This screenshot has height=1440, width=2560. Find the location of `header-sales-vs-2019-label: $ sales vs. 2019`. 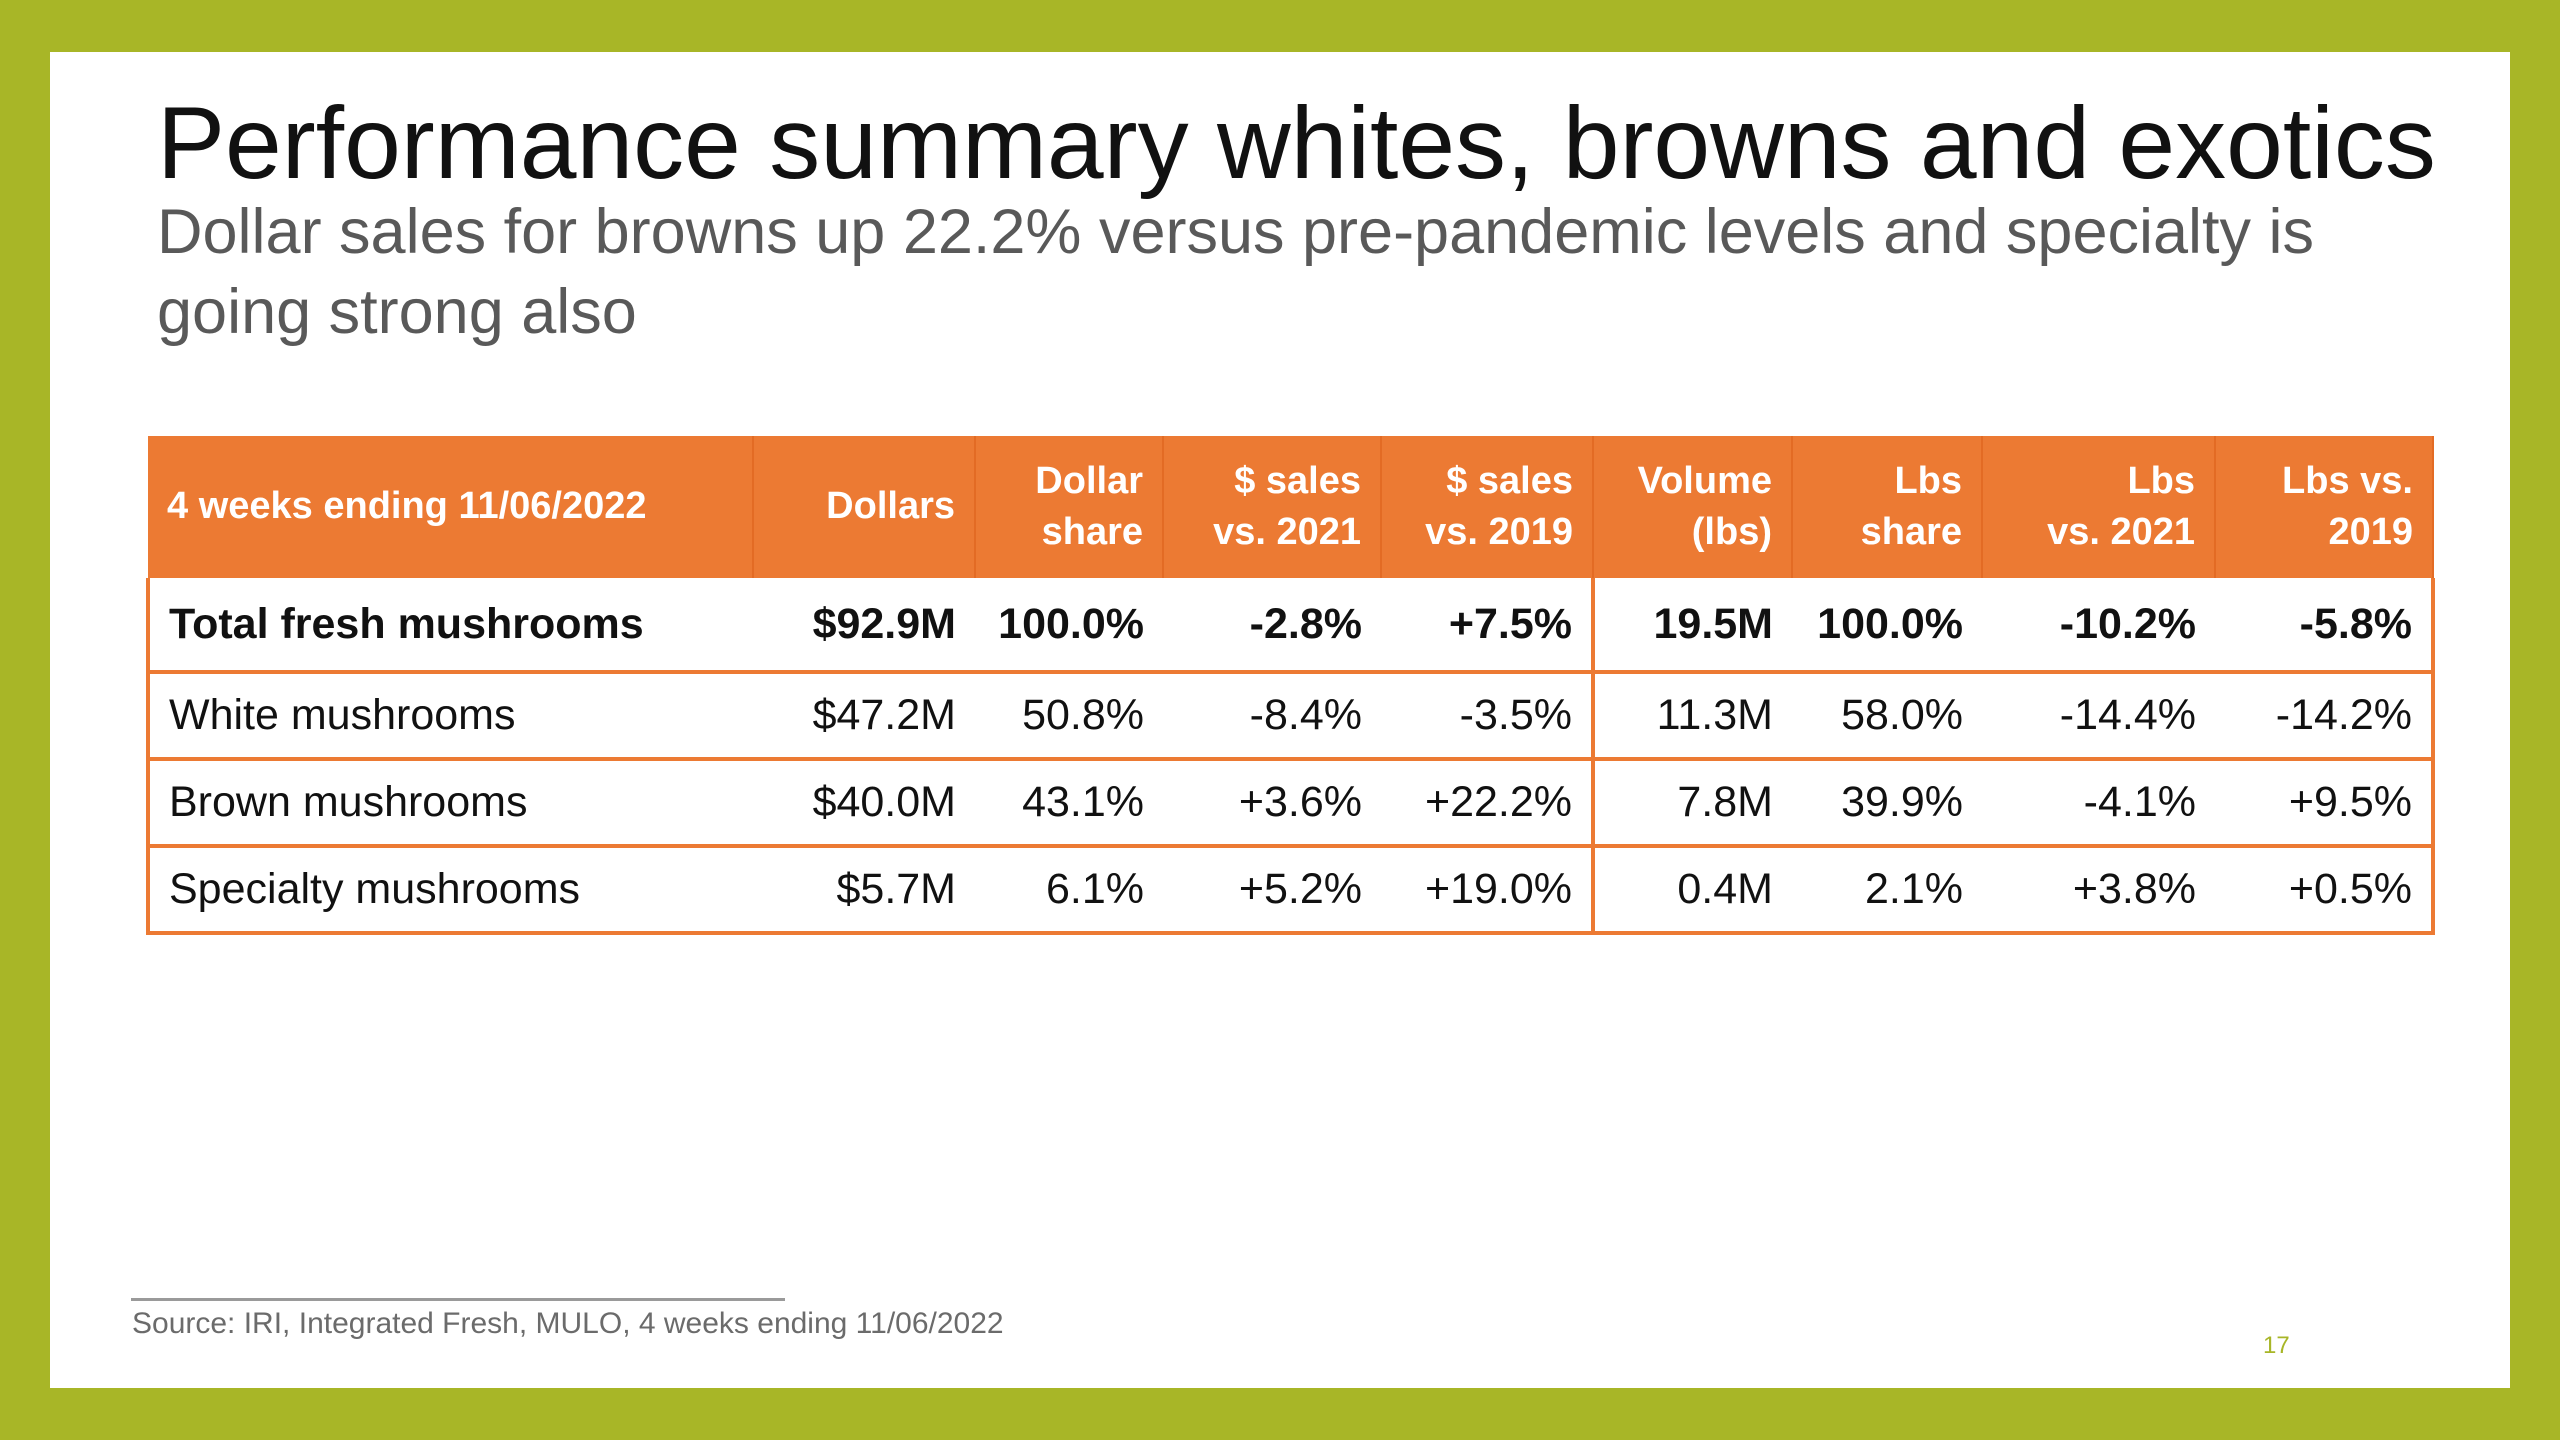

header-sales-vs-2019-label: $ sales vs. 2019 is located at coordinates (1499, 506).